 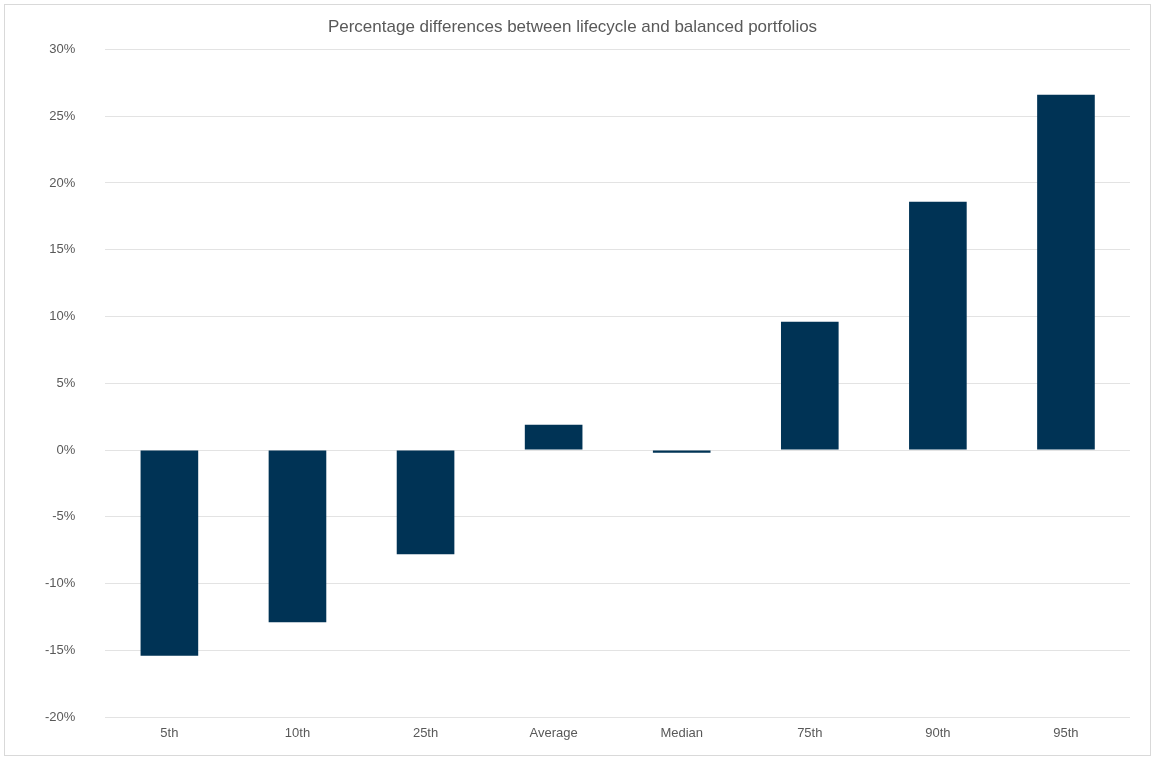 What do you see at coordinates (1066, 732) in the screenshot?
I see `x-tick-label: 95th` at bounding box center [1066, 732].